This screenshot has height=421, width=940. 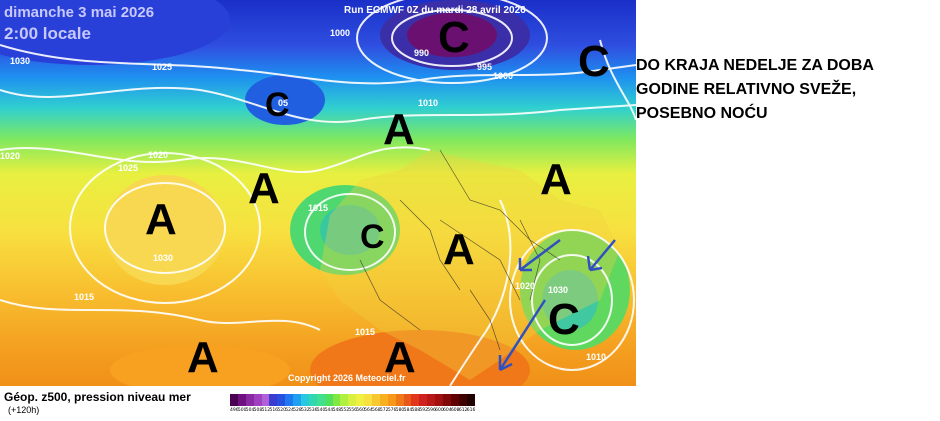 I want to click on colorbar-tick-label: 500, so click(x=242, y=410).